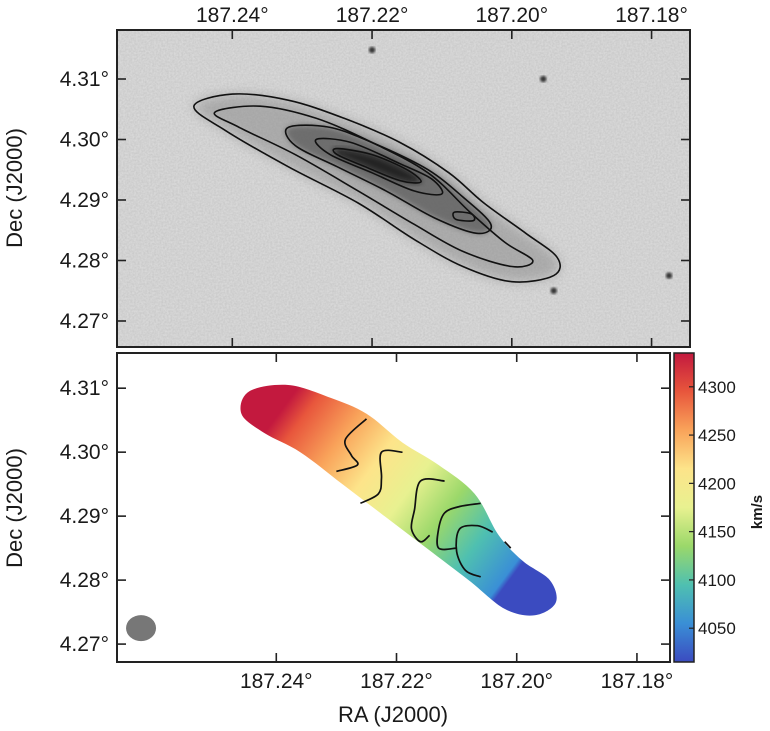 Image resolution: width=770 pixels, height=731 pixels. I want to click on colorbar-tick-label: 4150, so click(717, 532).